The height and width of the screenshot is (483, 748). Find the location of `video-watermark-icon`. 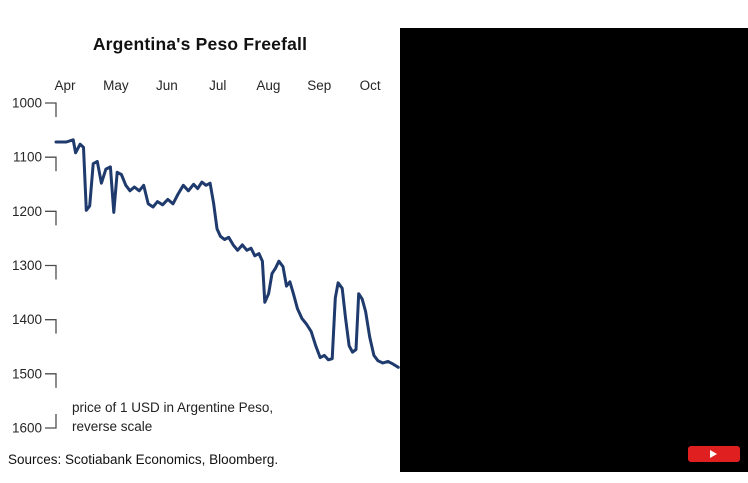

video-watermark-icon is located at coordinates (714, 454).